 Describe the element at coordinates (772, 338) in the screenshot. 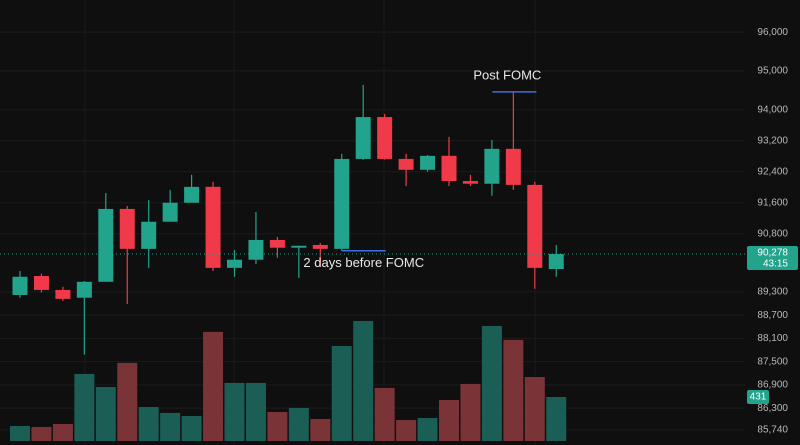

I see `y-tick-label: 88,100` at that location.